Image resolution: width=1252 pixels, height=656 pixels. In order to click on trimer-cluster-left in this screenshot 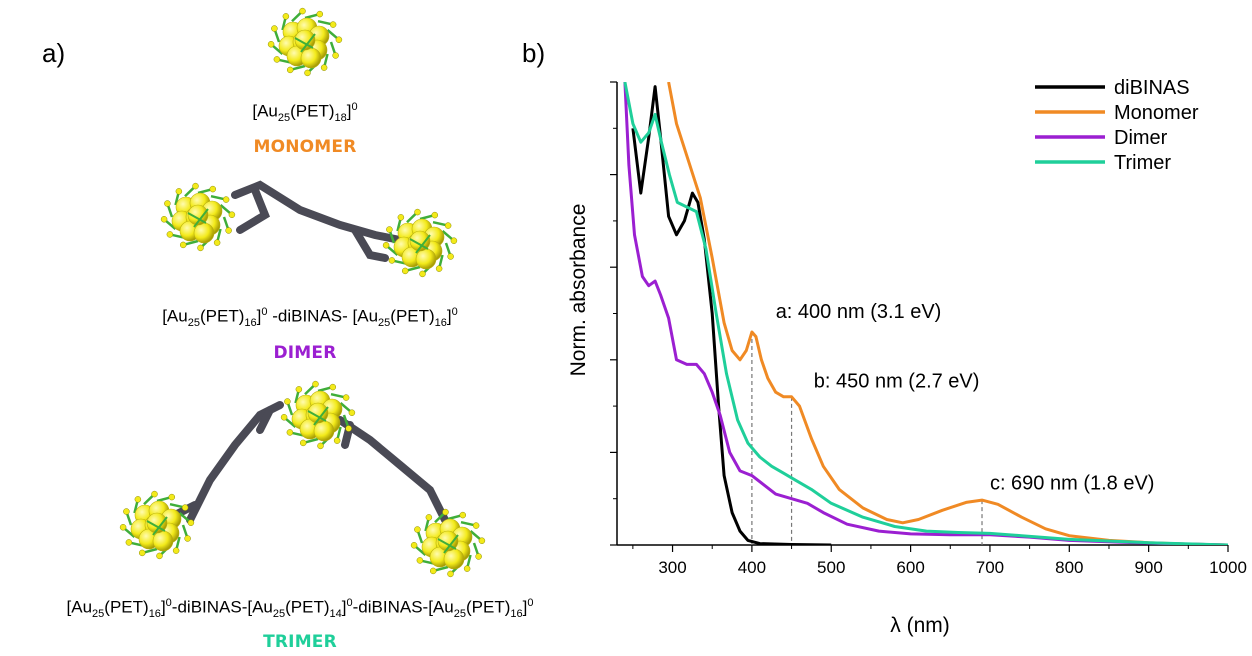, I will do `click(157, 525)`.